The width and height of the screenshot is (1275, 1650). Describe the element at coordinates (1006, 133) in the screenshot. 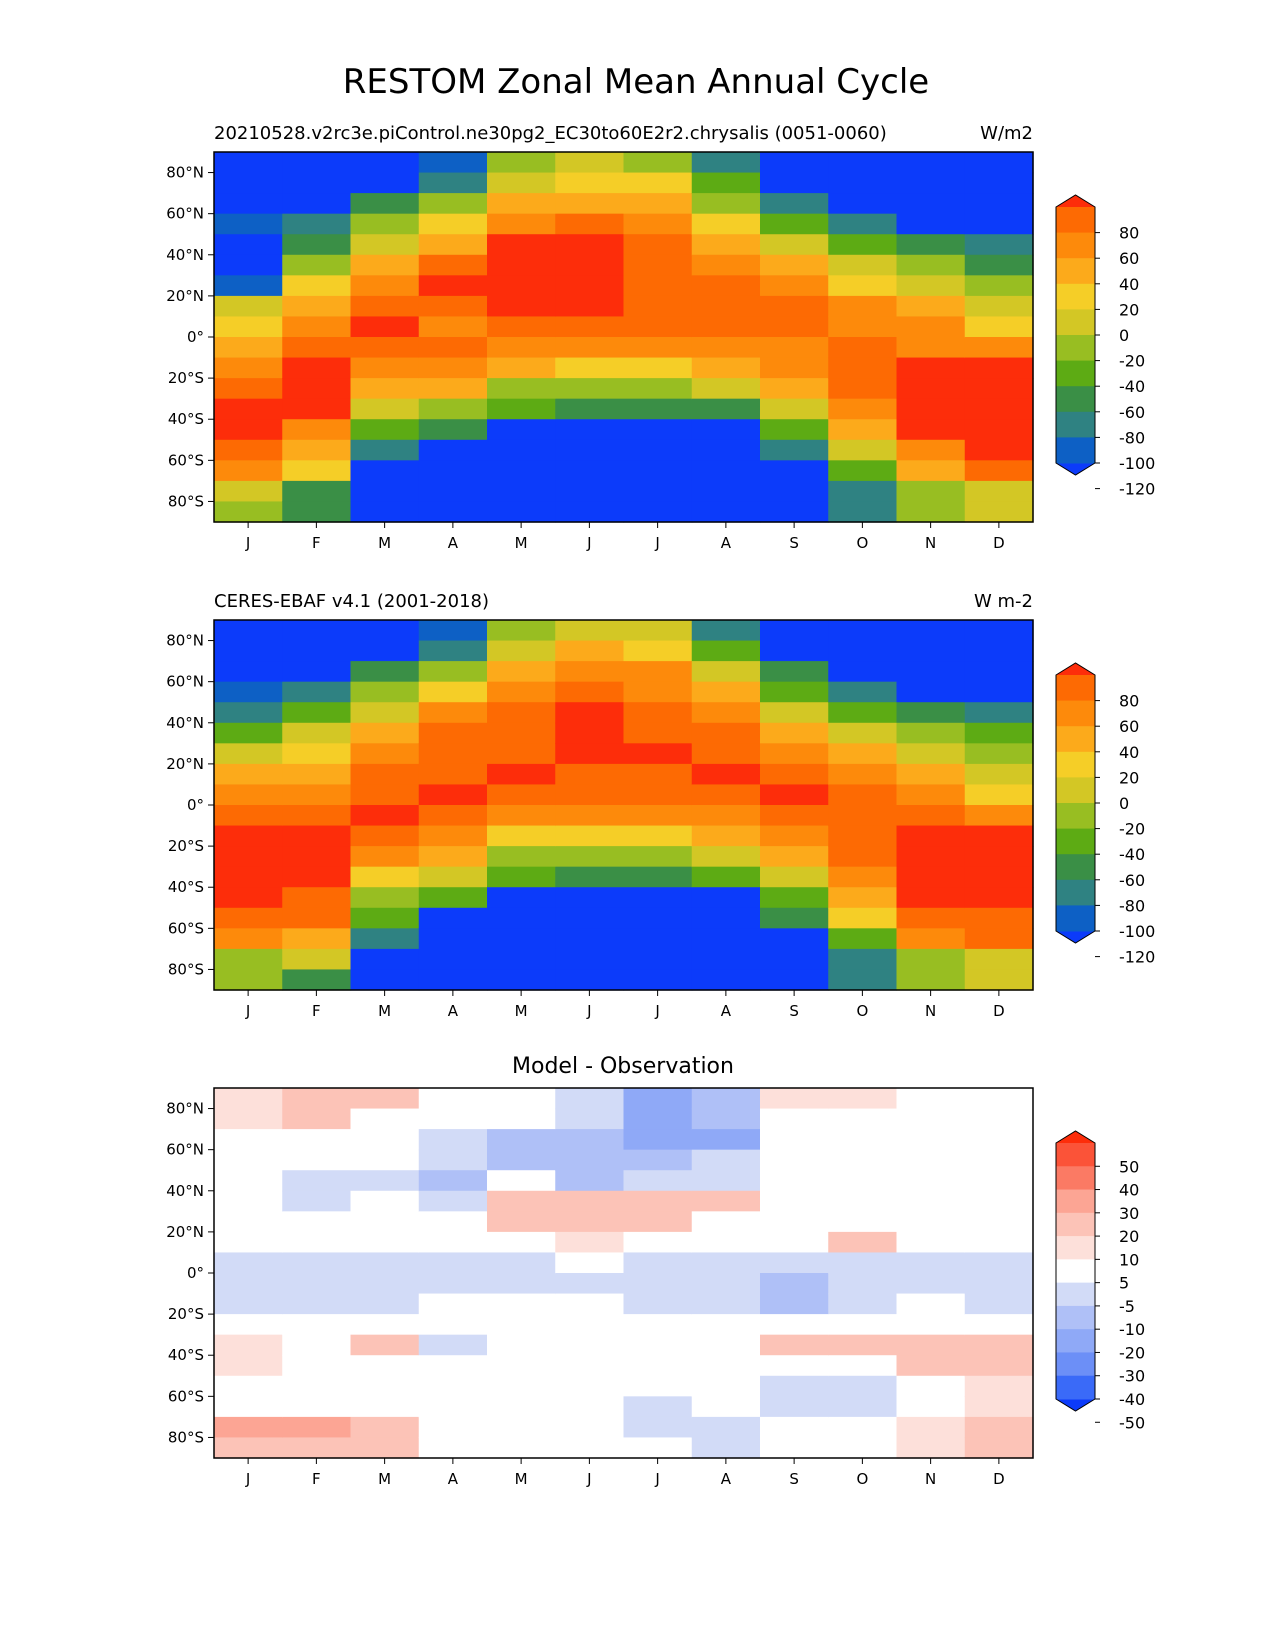

I see `panel-test-title-right: W/m2` at that location.